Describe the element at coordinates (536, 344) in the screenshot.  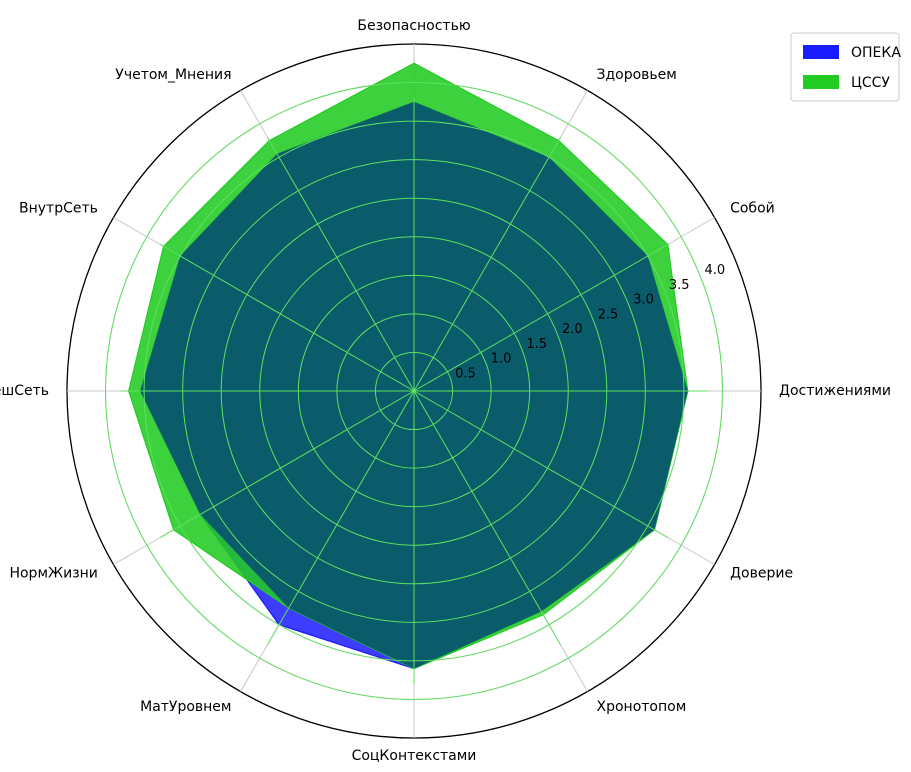
I see `r-tick-label-2: 1.5` at that location.